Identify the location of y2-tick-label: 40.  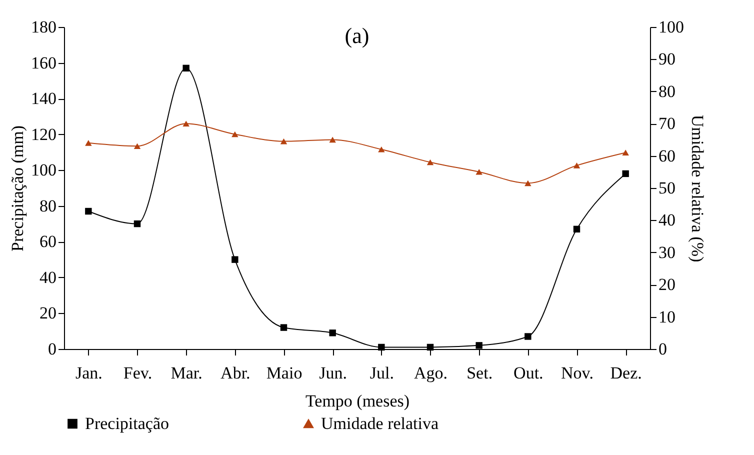
(667, 220).